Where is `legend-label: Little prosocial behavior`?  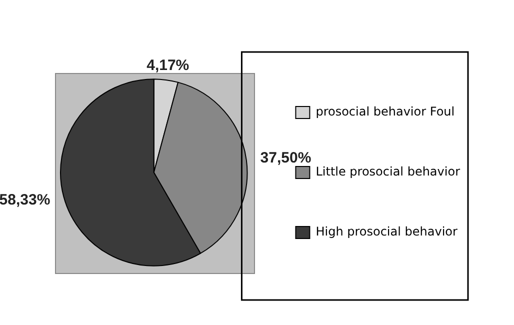
legend-label: Little prosocial behavior is located at coordinates (388, 171).